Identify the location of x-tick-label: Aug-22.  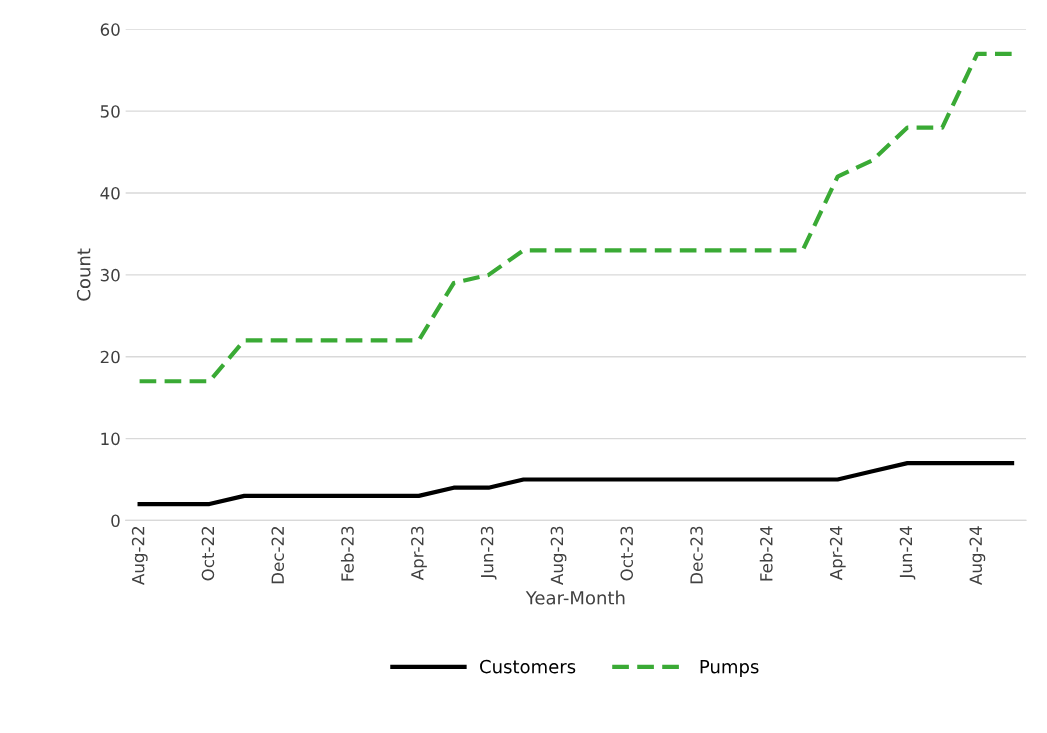
(139, 555).